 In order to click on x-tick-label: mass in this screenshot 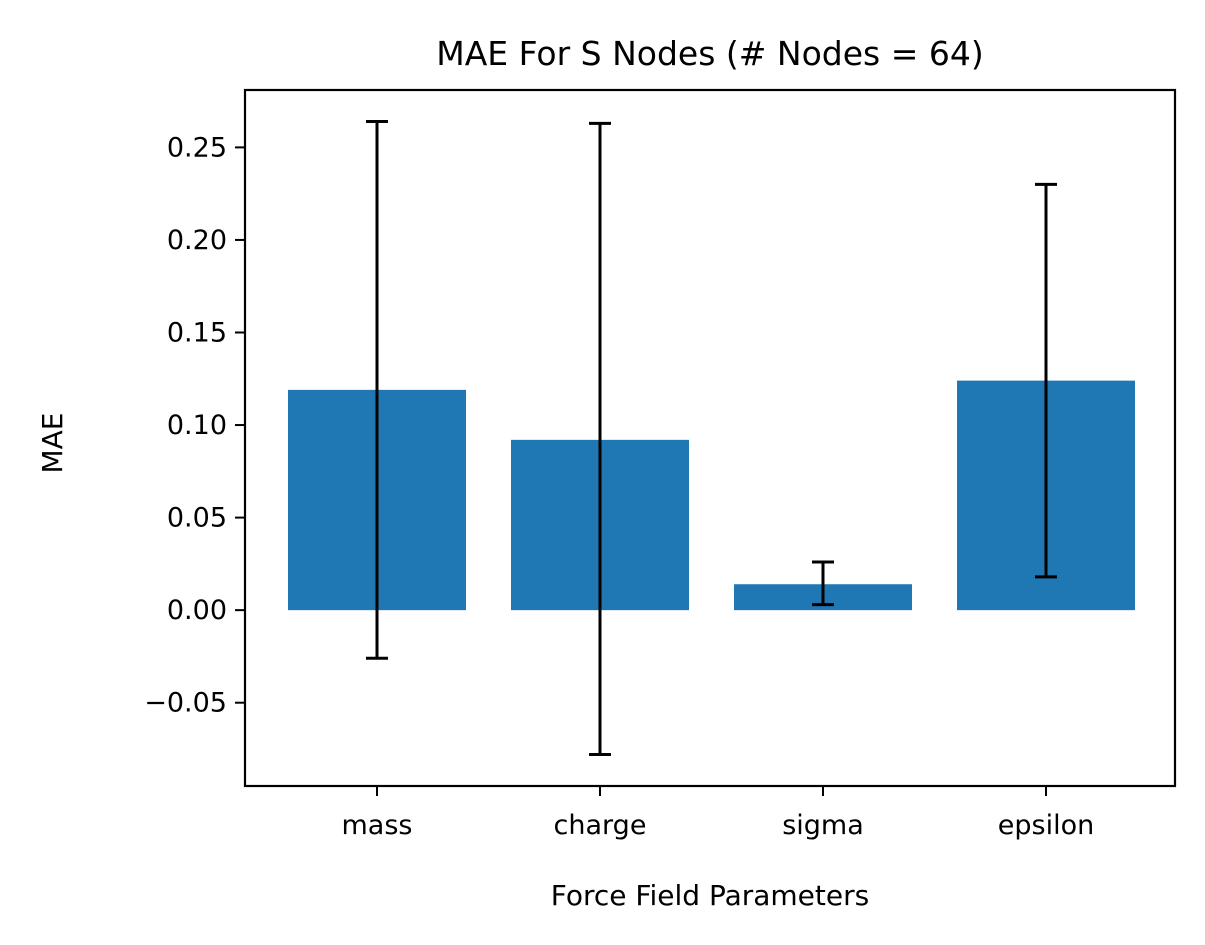, I will do `click(377, 825)`.